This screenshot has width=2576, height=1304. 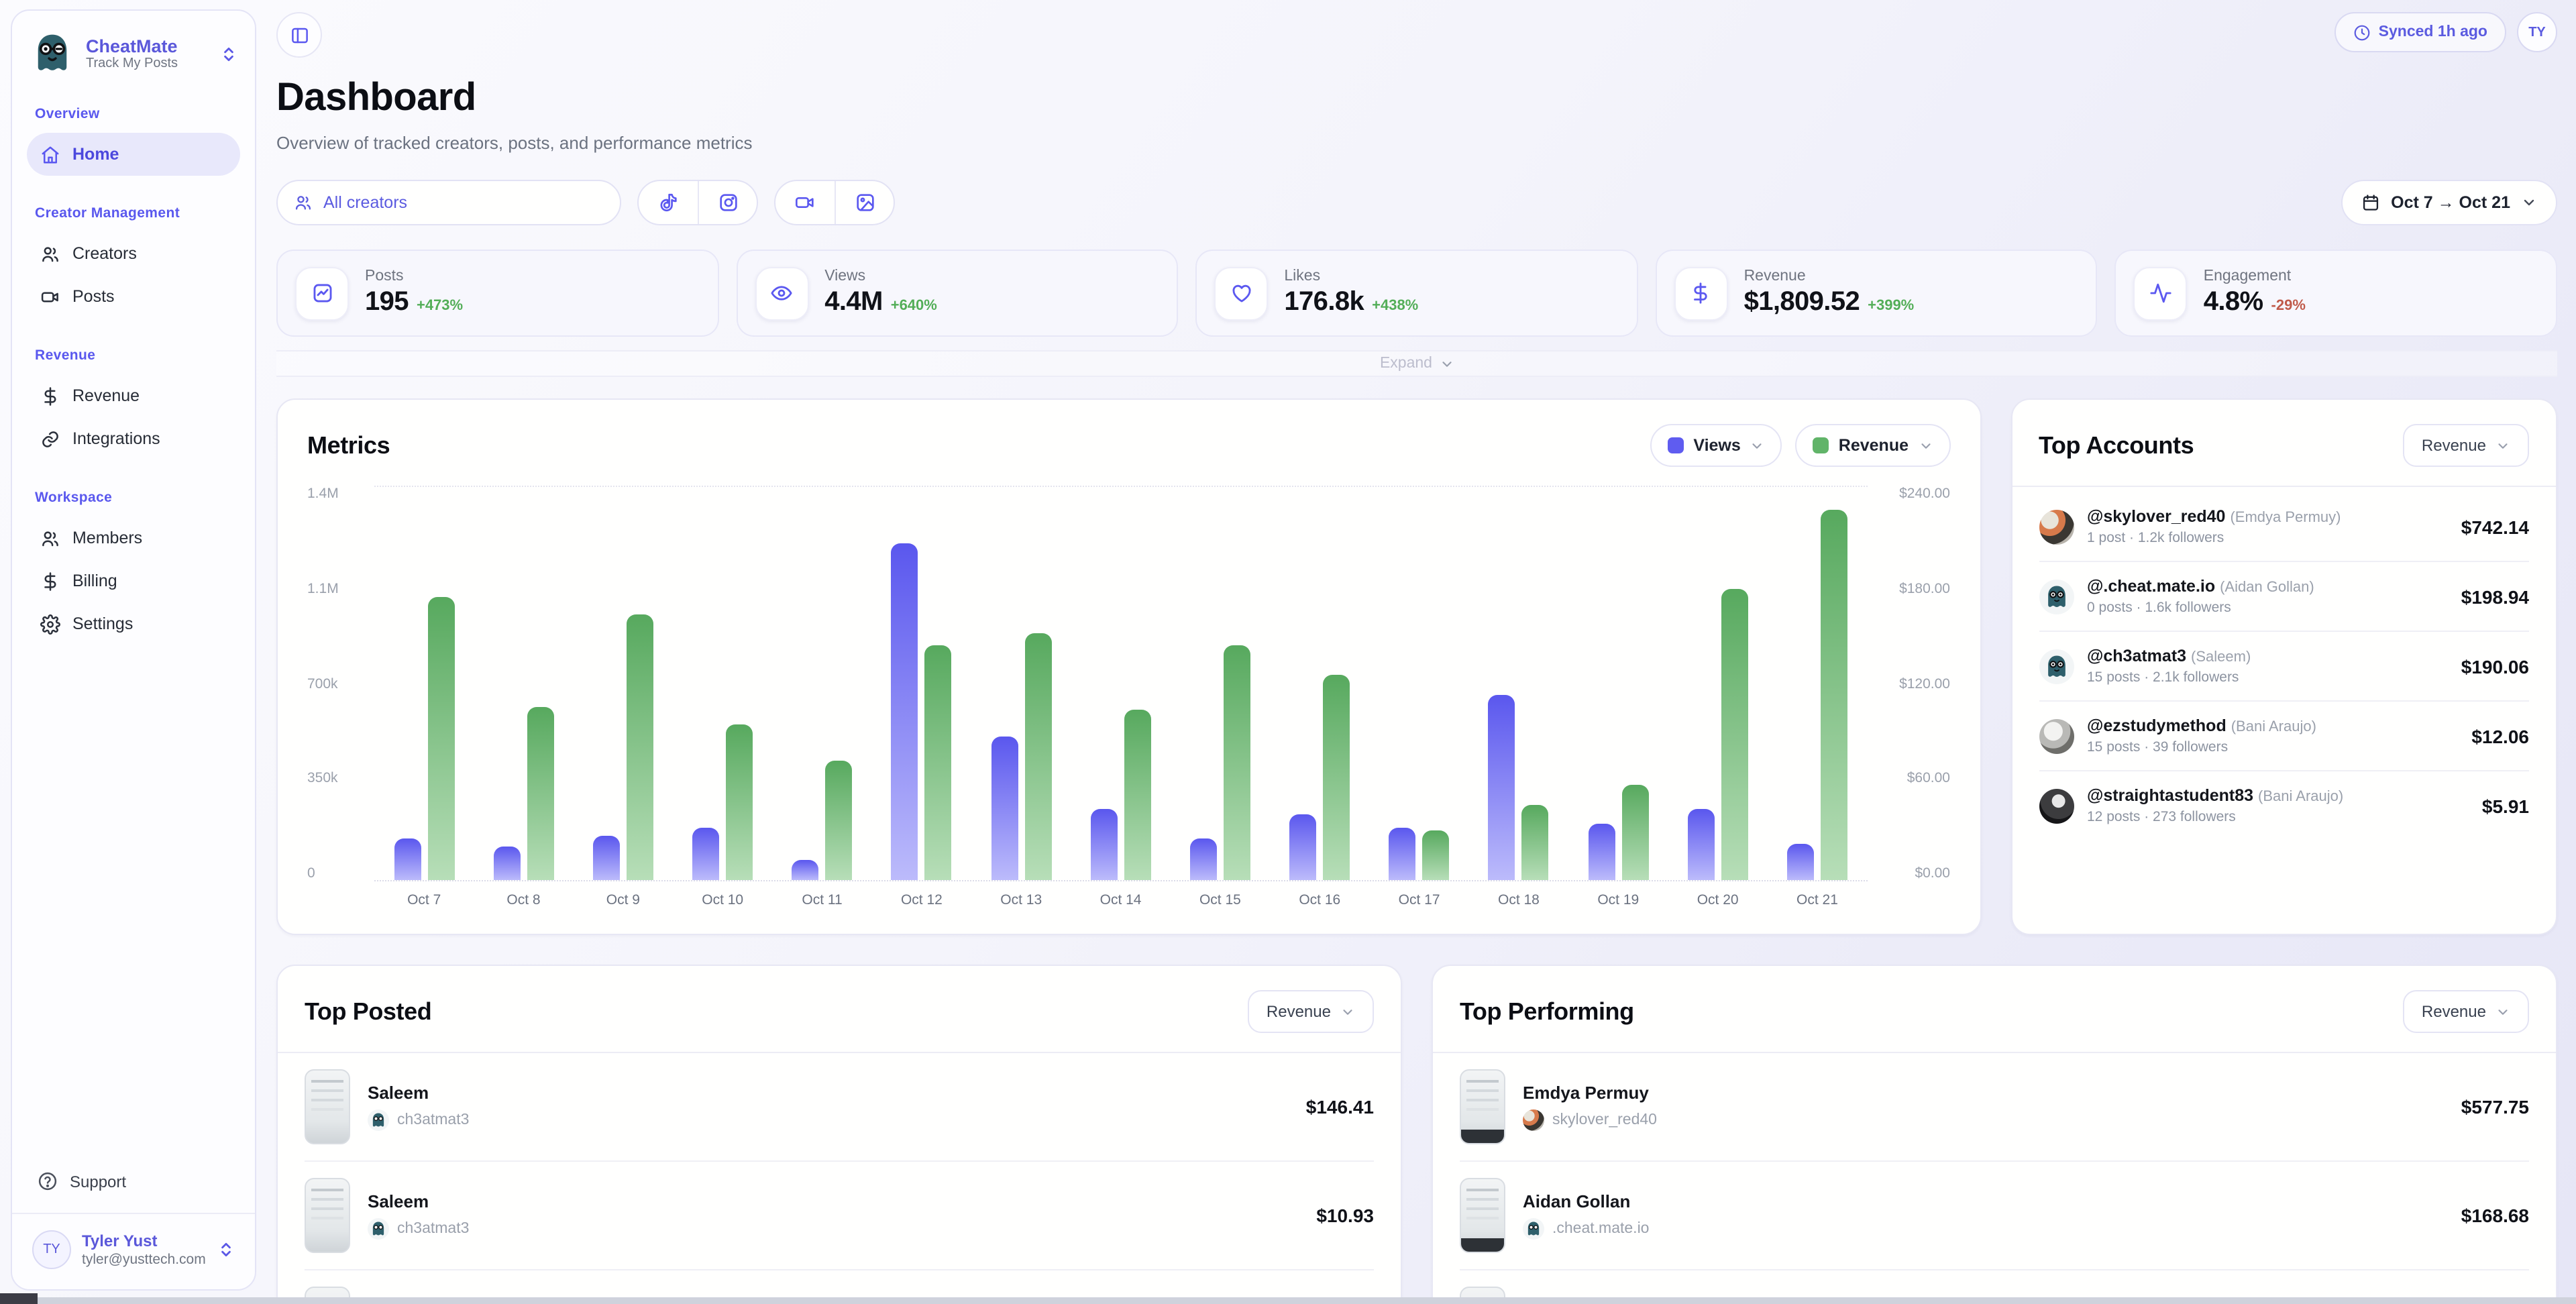 I want to click on x-axis-label: Oct 15, so click(x=1220, y=900).